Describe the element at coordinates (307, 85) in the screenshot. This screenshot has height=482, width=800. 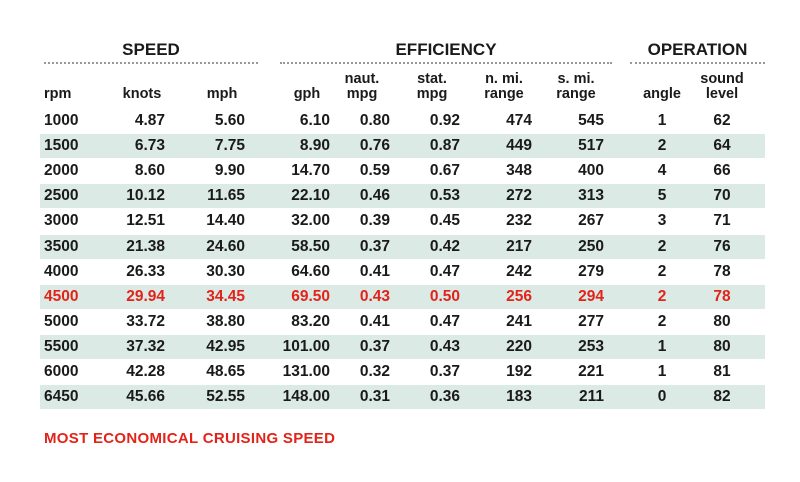
I see `column-header: gph` at that location.